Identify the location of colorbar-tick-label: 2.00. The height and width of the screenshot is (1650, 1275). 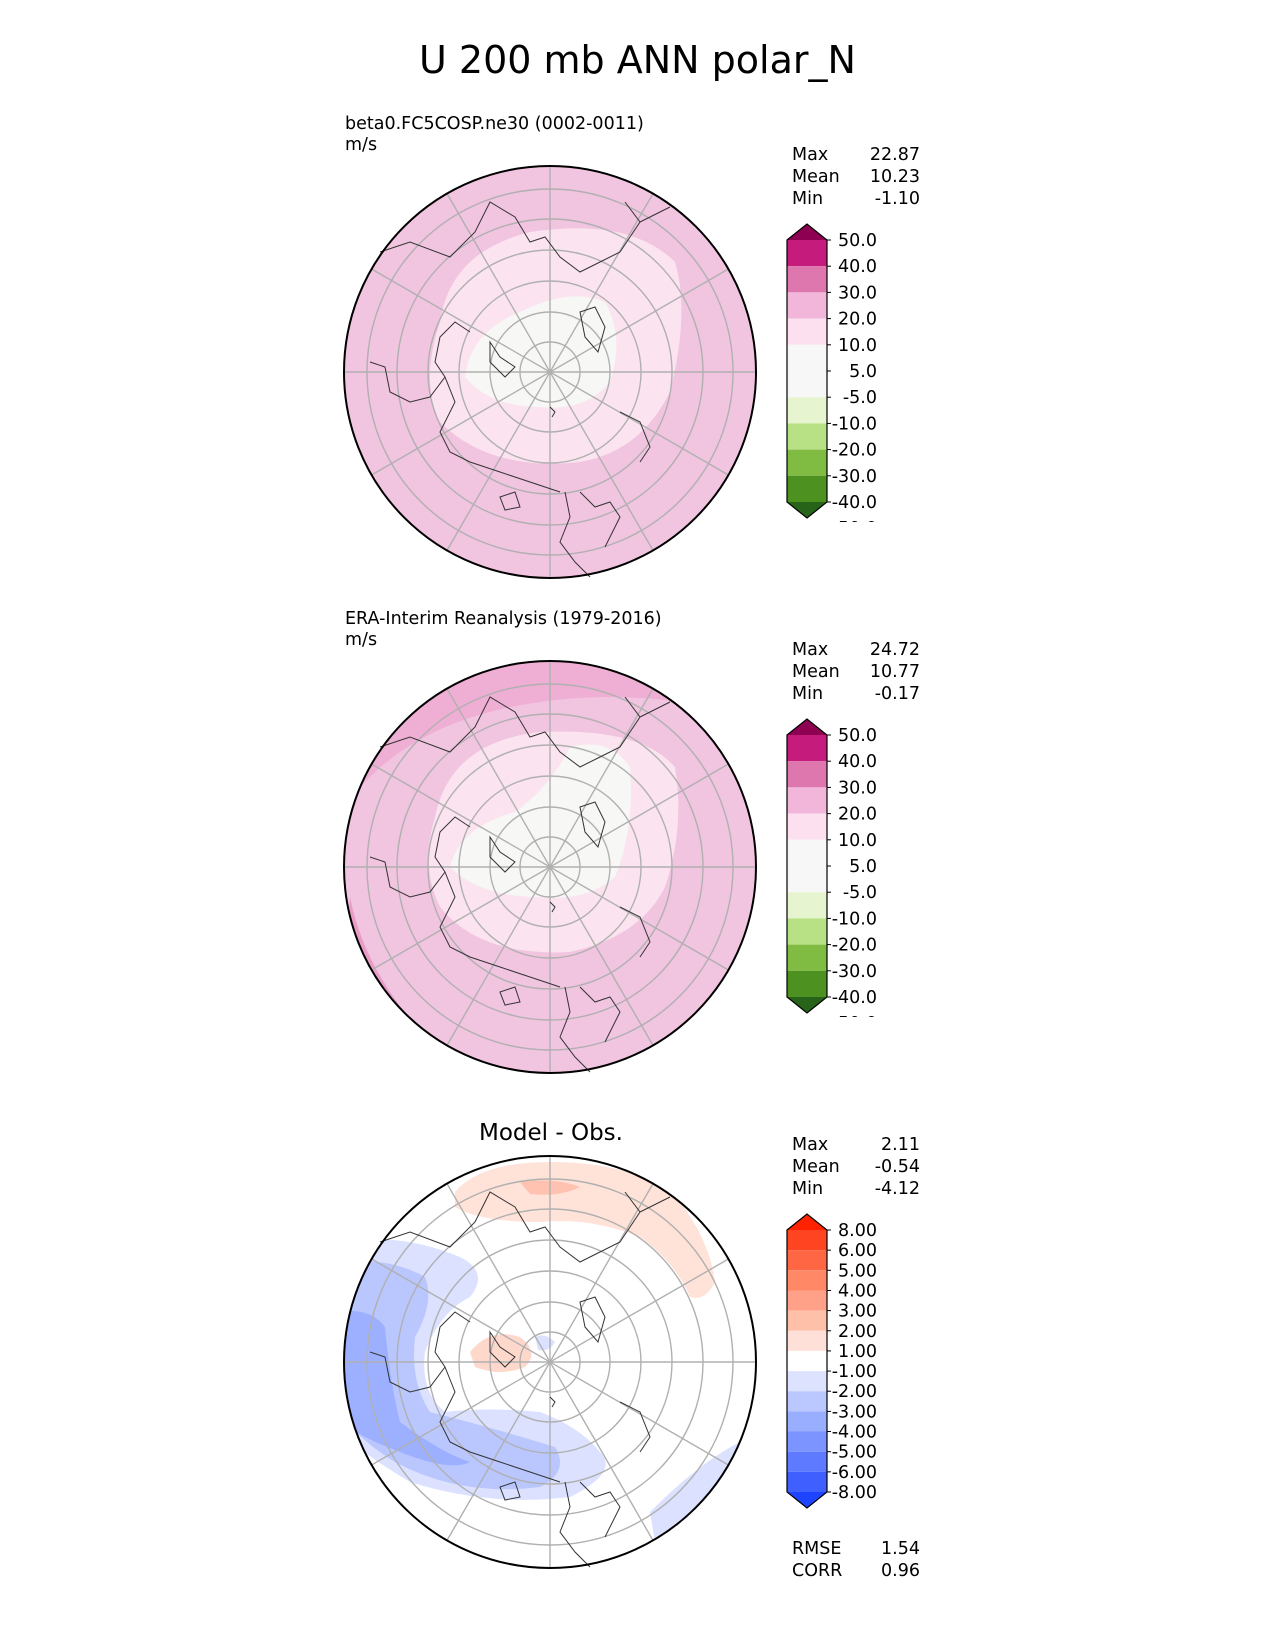
(857, 1332).